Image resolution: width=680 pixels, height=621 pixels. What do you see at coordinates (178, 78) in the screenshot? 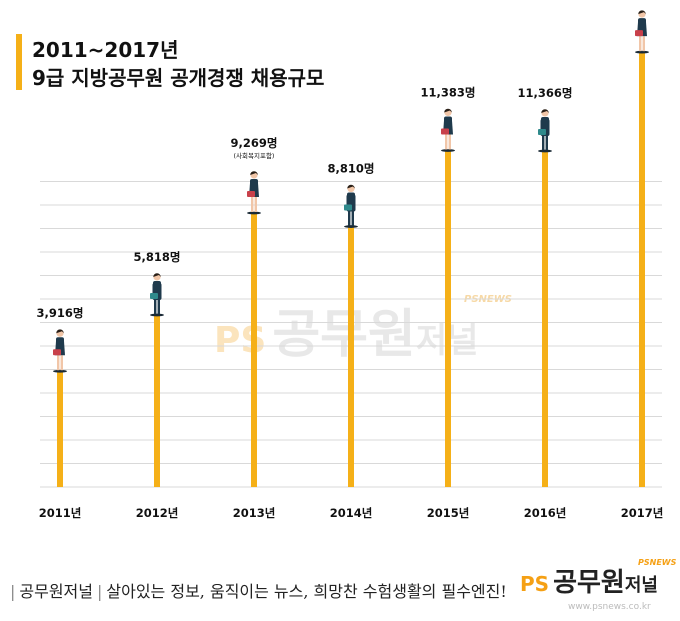
I see `chart-title-line-2: 9급 지방공무원 공개경쟁 채용규모` at bounding box center [178, 78].